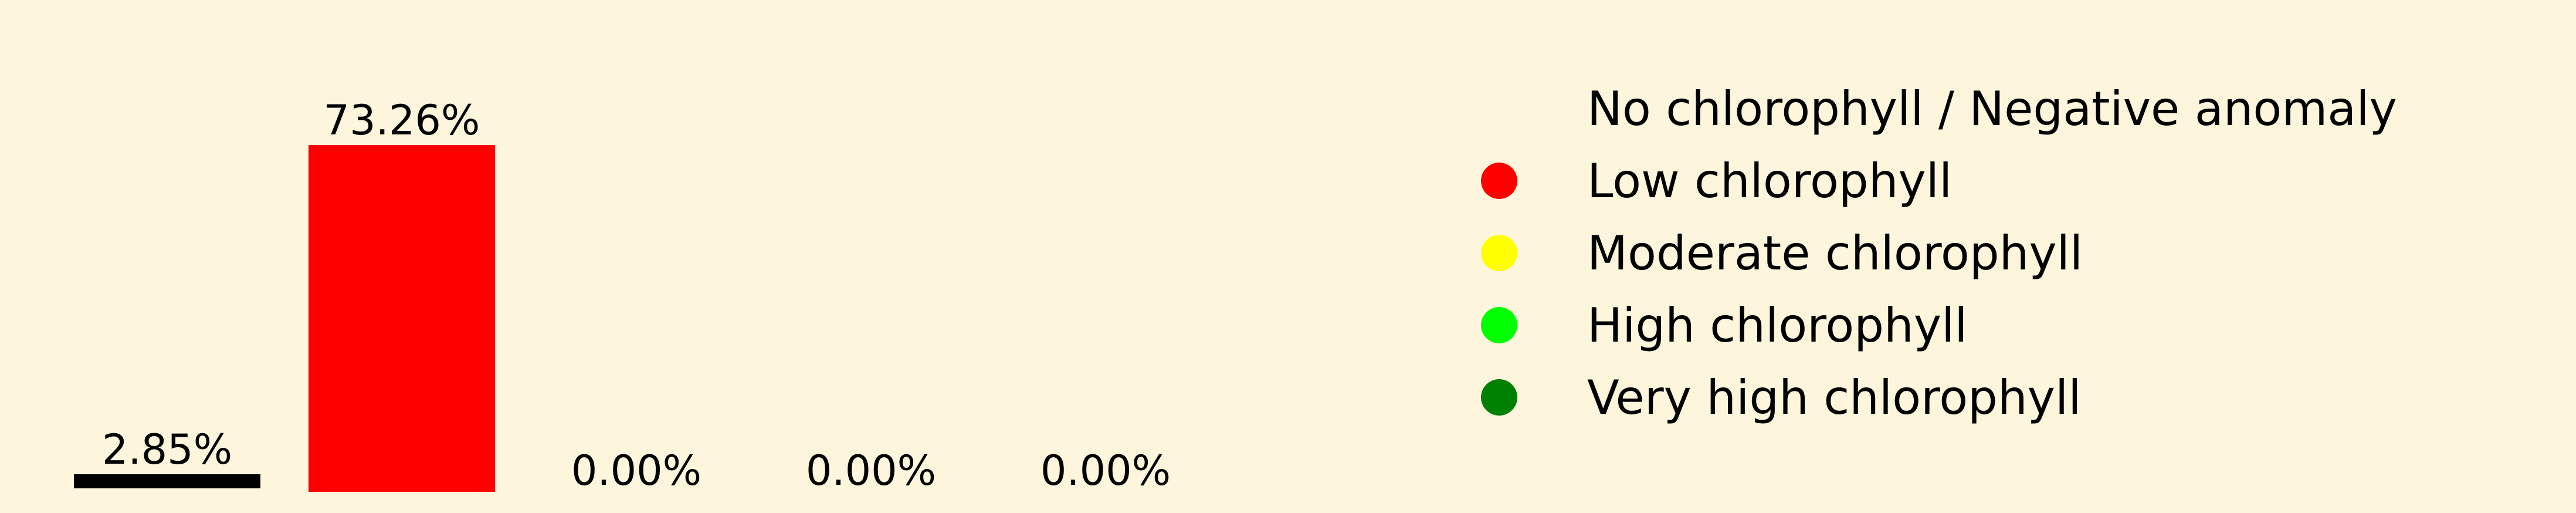 The width and height of the screenshot is (2576, 513). Describe the element at coordinates (1499, 181) in the screenshot. I see `legend-marker-low-chlorophyll` at that location.